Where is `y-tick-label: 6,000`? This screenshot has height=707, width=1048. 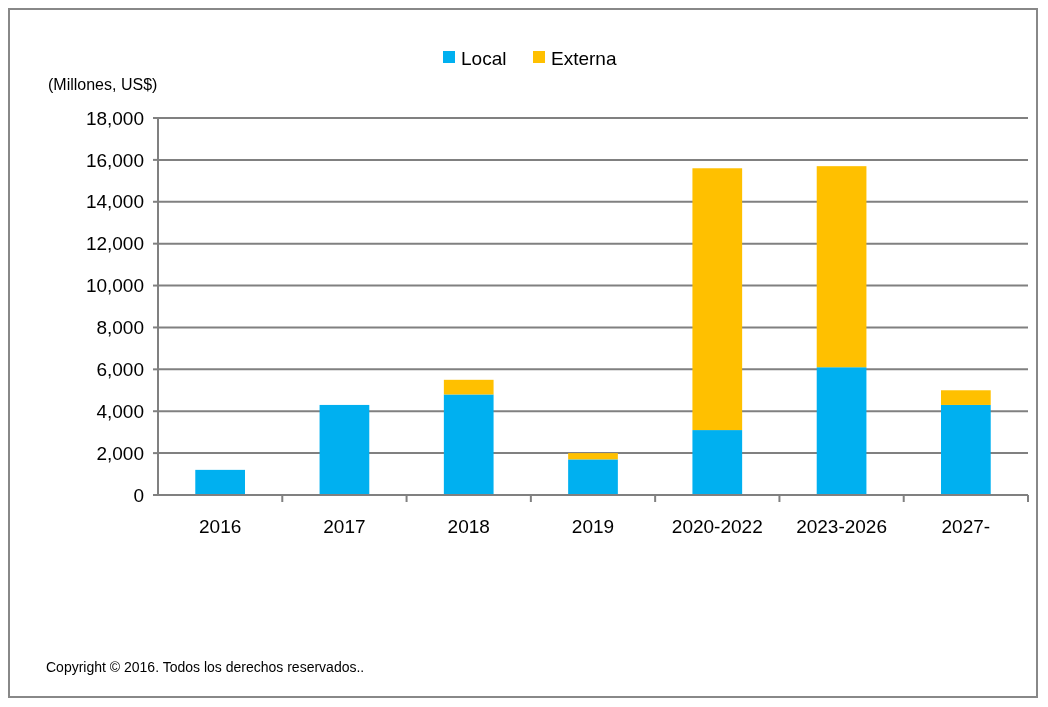 y-tick-label: 6,000 is located at coordinates (120, 369).